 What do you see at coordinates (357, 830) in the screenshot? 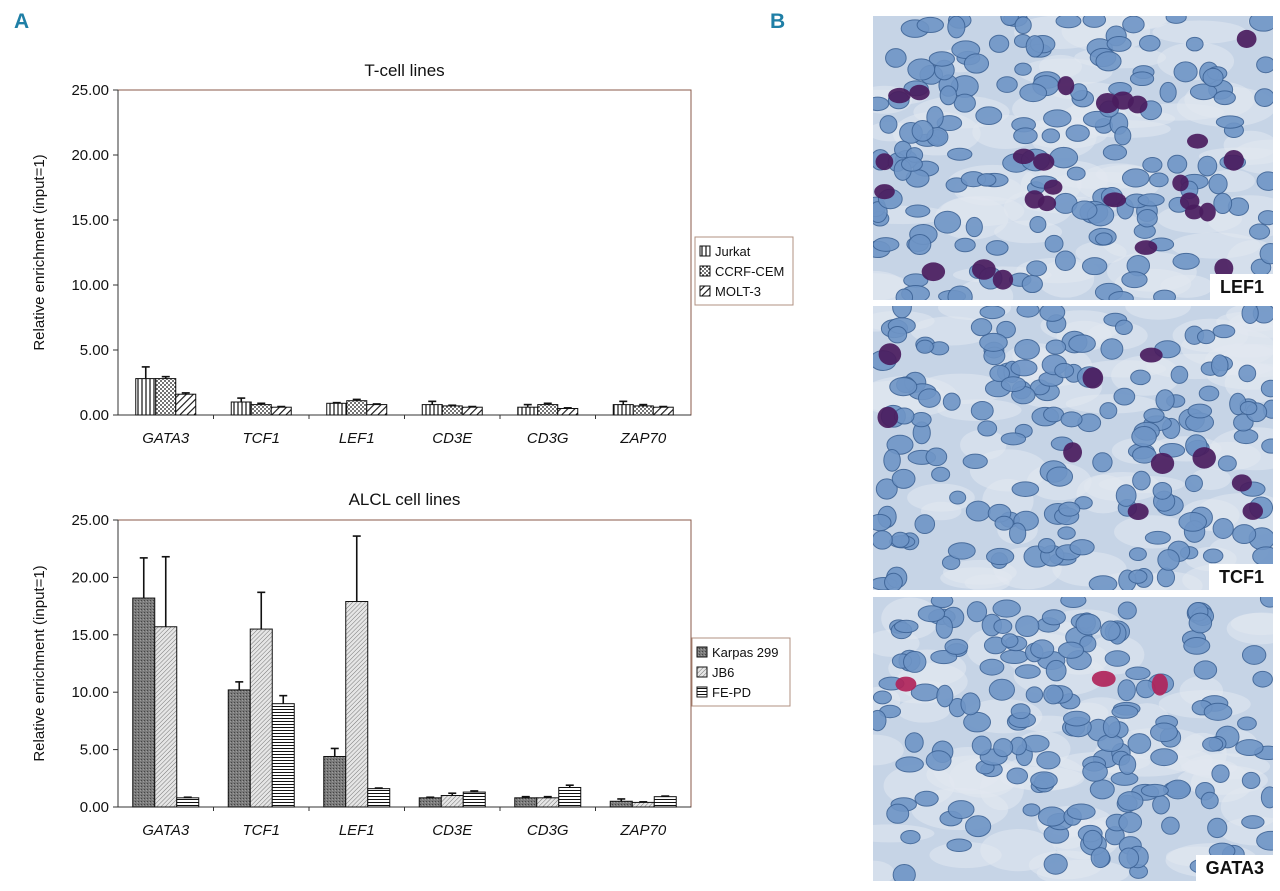
I see `x-tick-label: LEF1` at bounding box center [357, 830].